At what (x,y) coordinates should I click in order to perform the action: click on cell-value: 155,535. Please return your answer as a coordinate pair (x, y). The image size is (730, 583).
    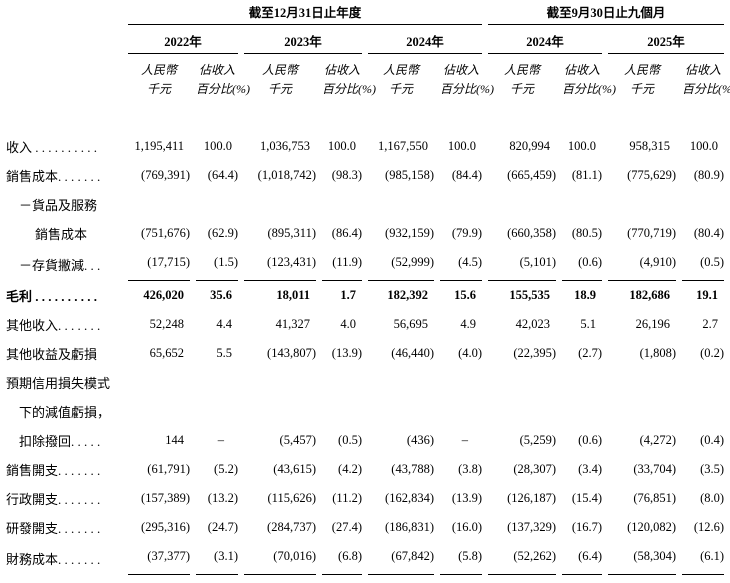
    Looking at the image, I should click on (530, 295).